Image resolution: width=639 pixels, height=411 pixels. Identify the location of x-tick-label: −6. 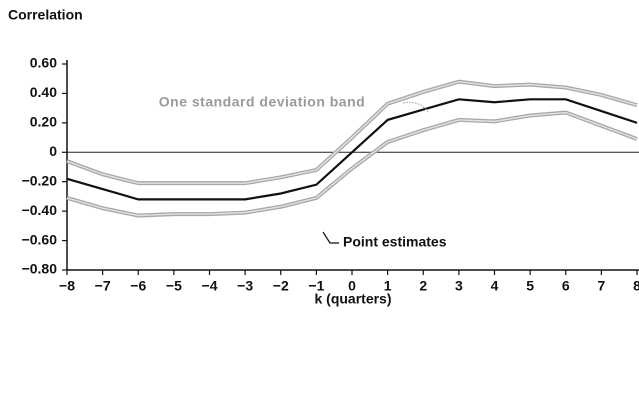
(138, 286).